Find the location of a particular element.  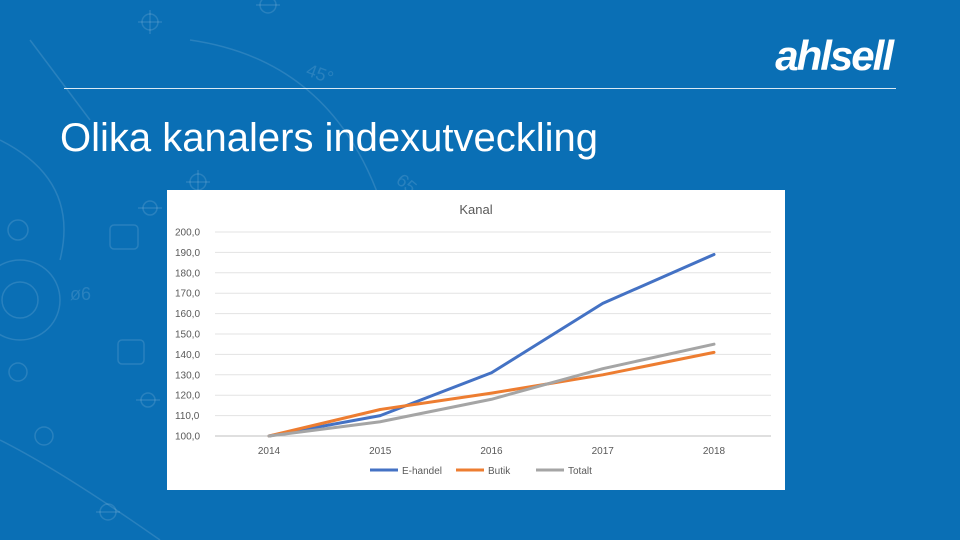

series-line-totalt is located at coordinates (491, 390).